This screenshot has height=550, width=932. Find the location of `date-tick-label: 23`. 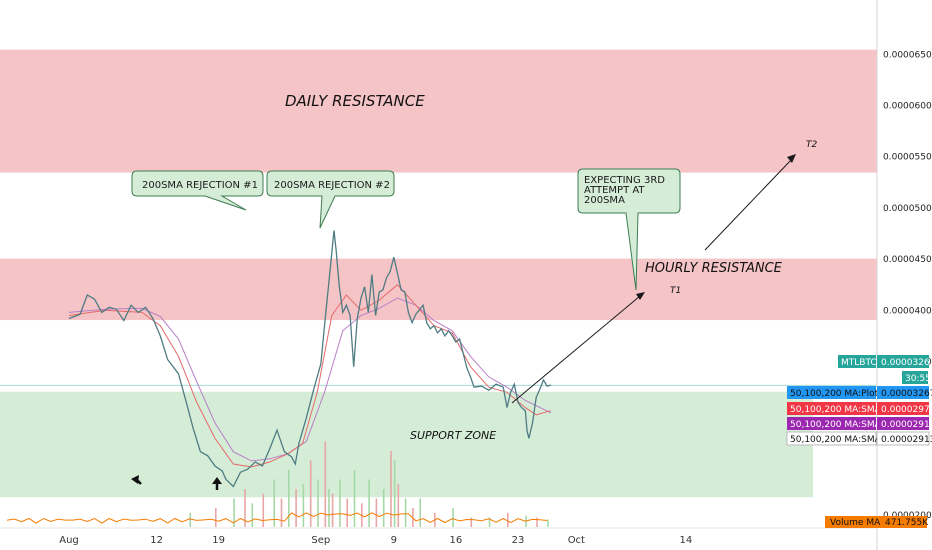

date-tick-label: 23 is located at coordinates (518, 540).